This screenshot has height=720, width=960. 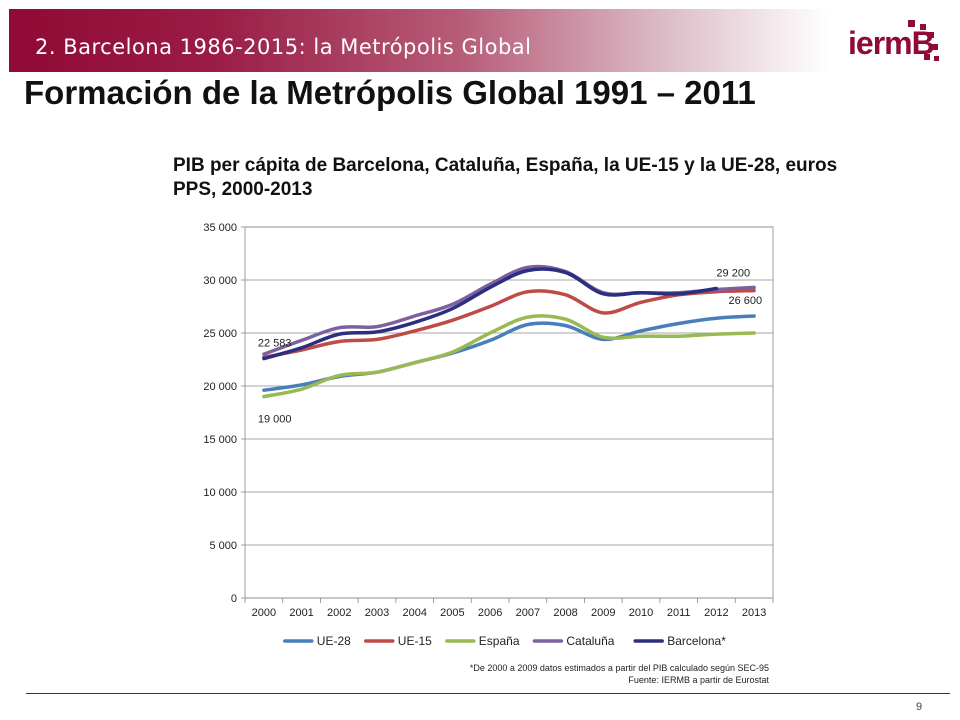 I want to click on x-tick-label: 2008, so click(x=565, y=613).